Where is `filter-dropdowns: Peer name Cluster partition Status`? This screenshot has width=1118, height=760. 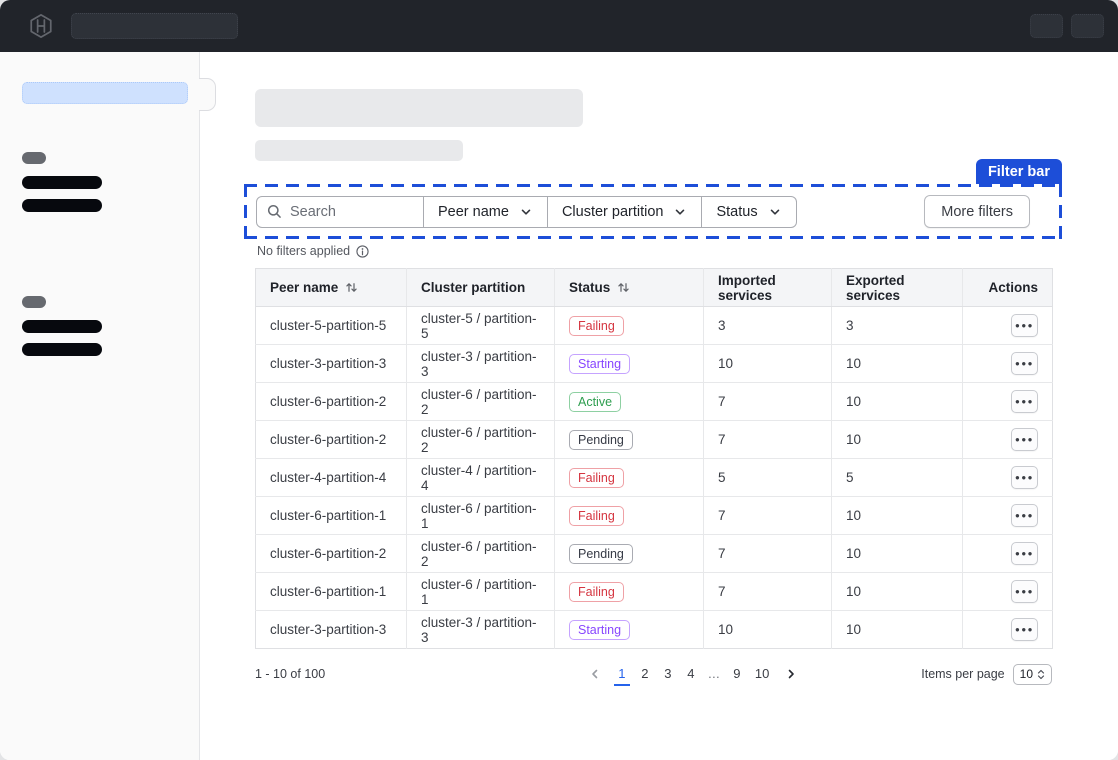 filter-dropdowns: Peer name Cluster partition Status is located at coordinates (610, 211).